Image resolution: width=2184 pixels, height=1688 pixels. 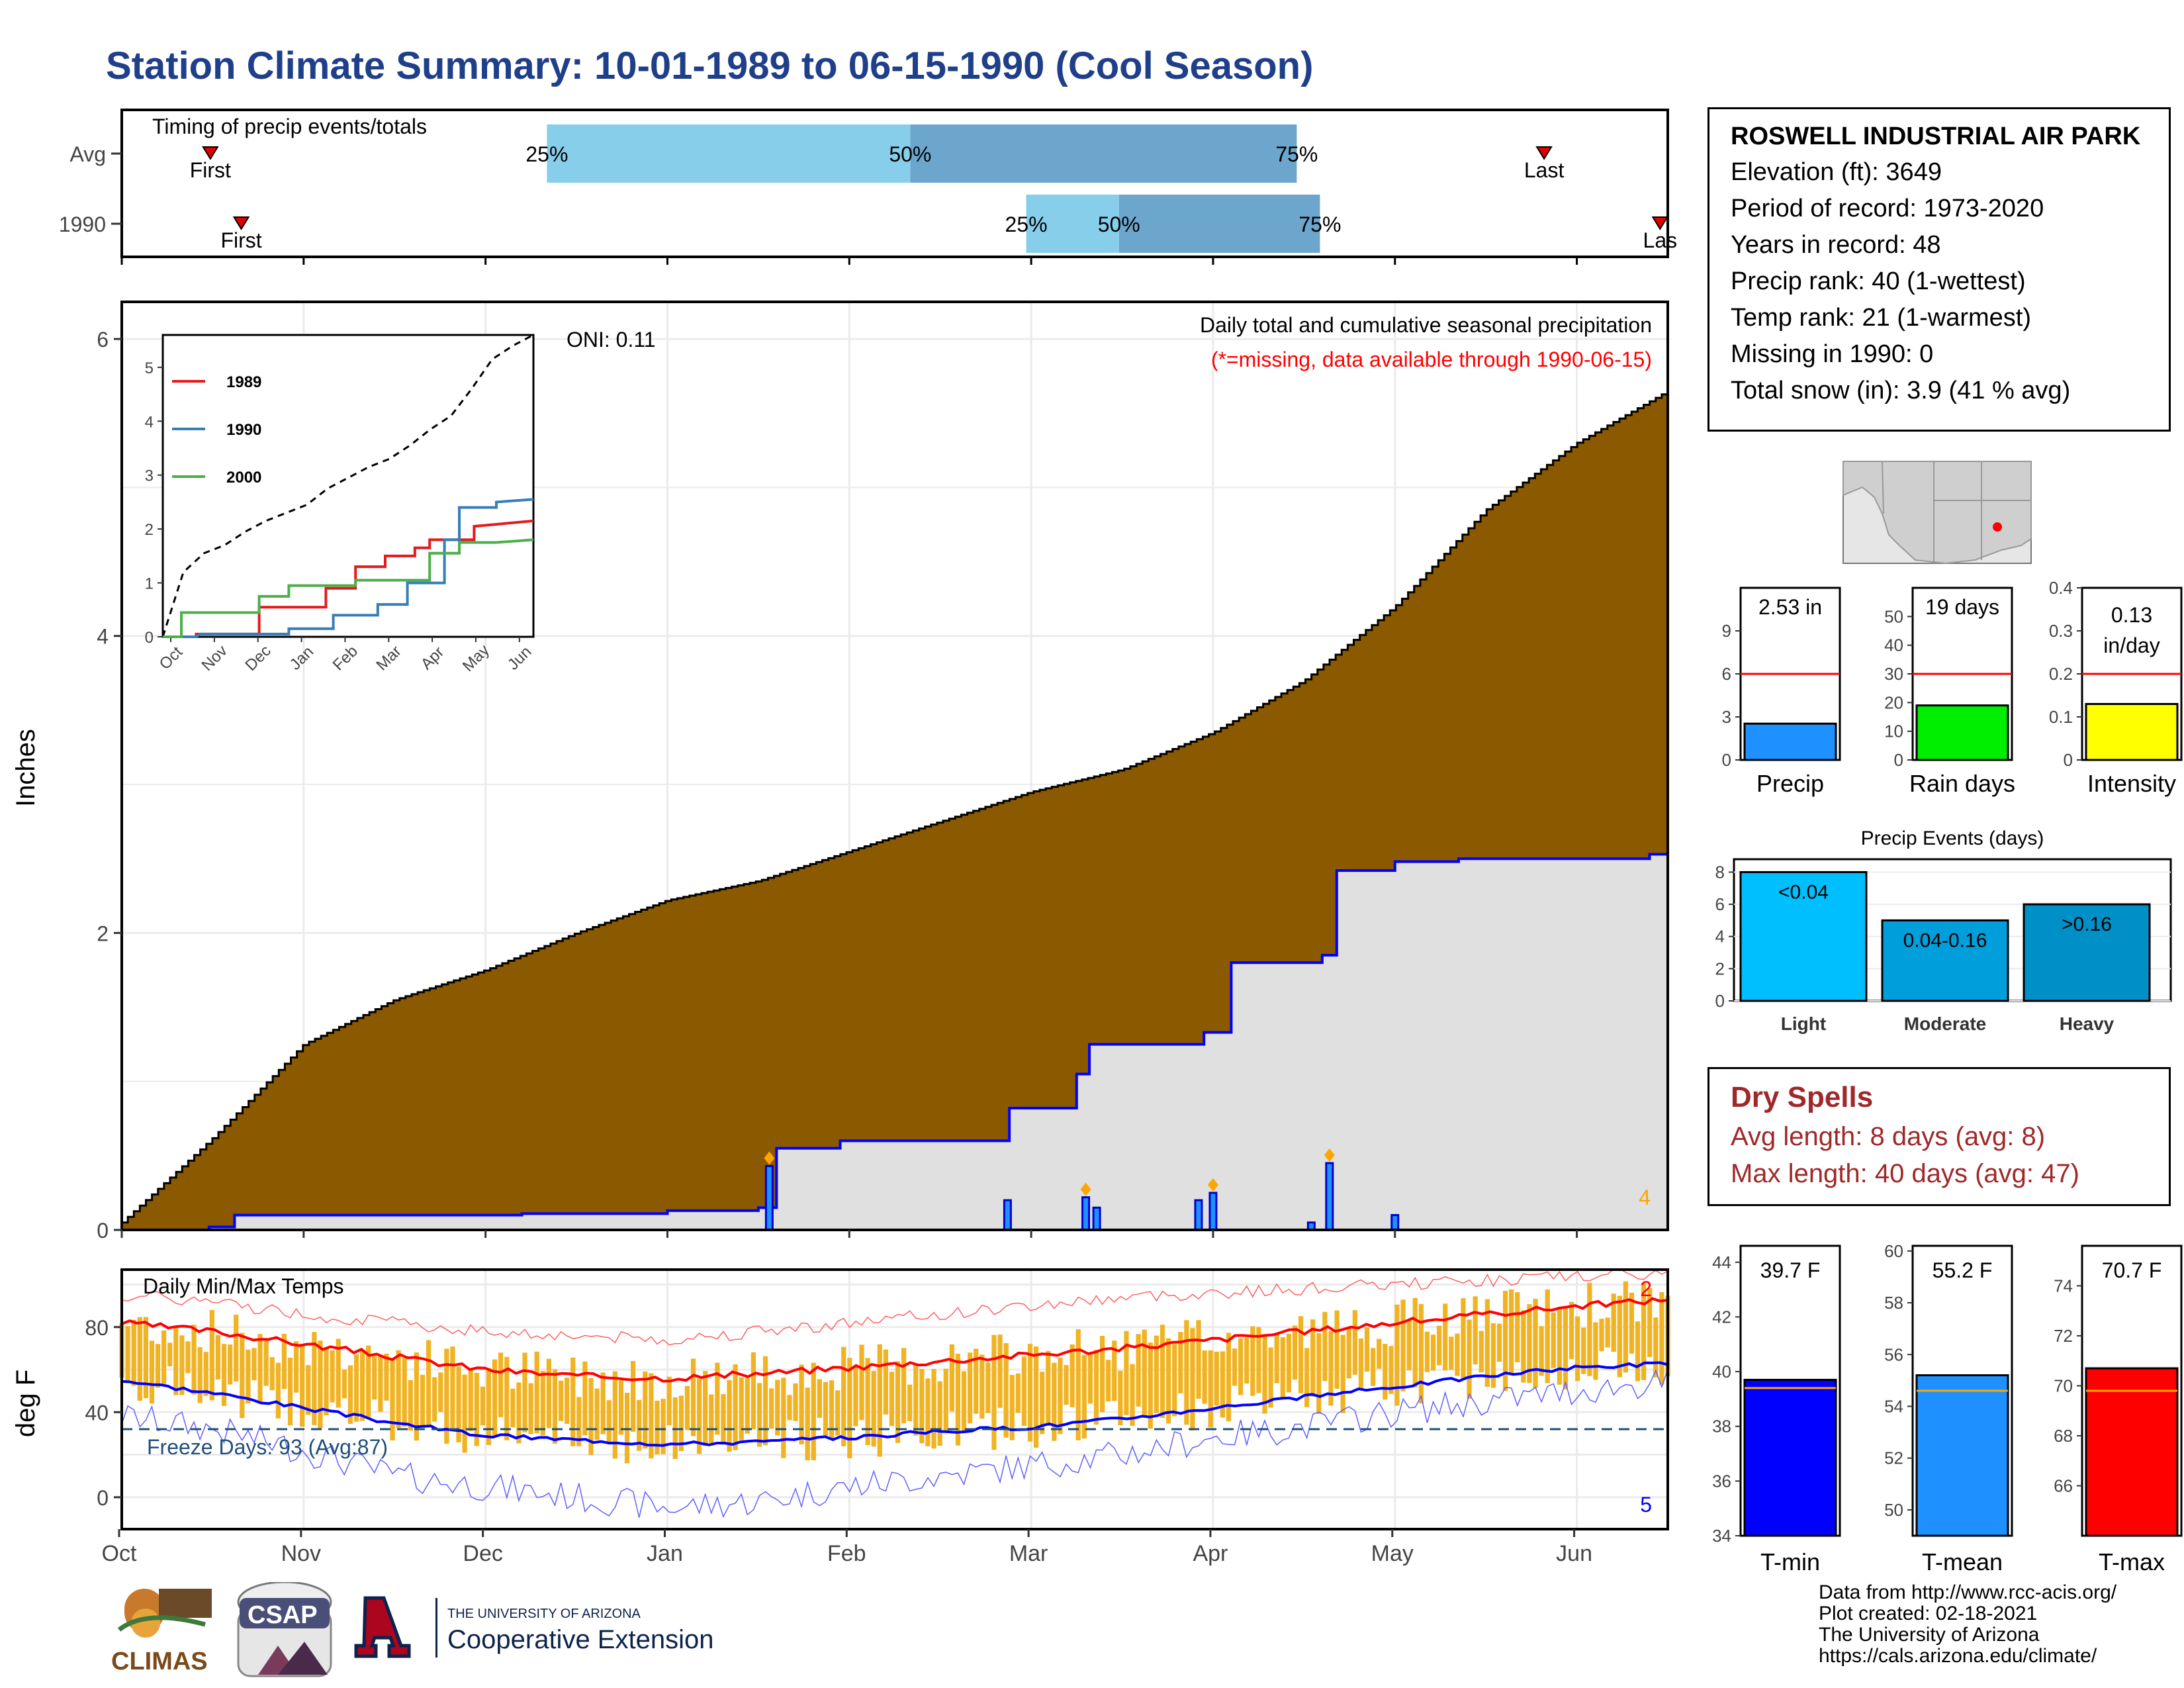 I want to click on dry-spells-max: Max length: 40 days (avg: 47), so click(x=1905, y=1173).